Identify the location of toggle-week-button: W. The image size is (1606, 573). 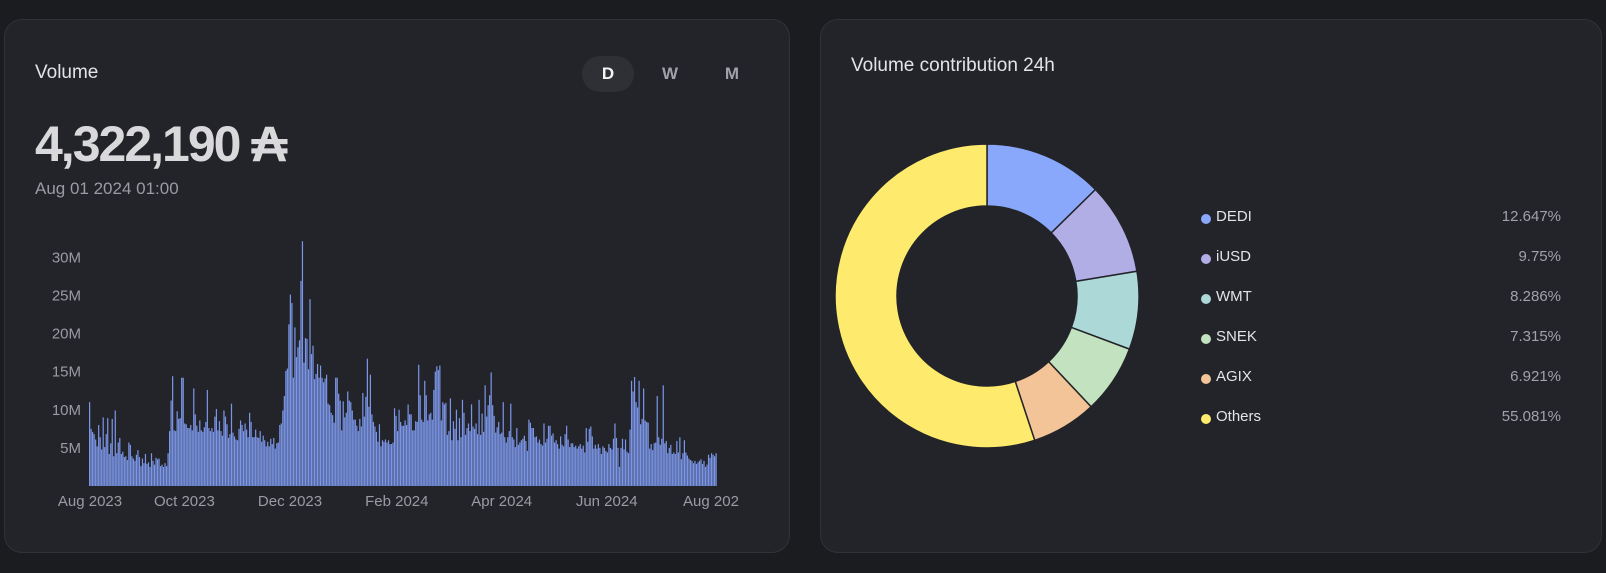
(670, 73).